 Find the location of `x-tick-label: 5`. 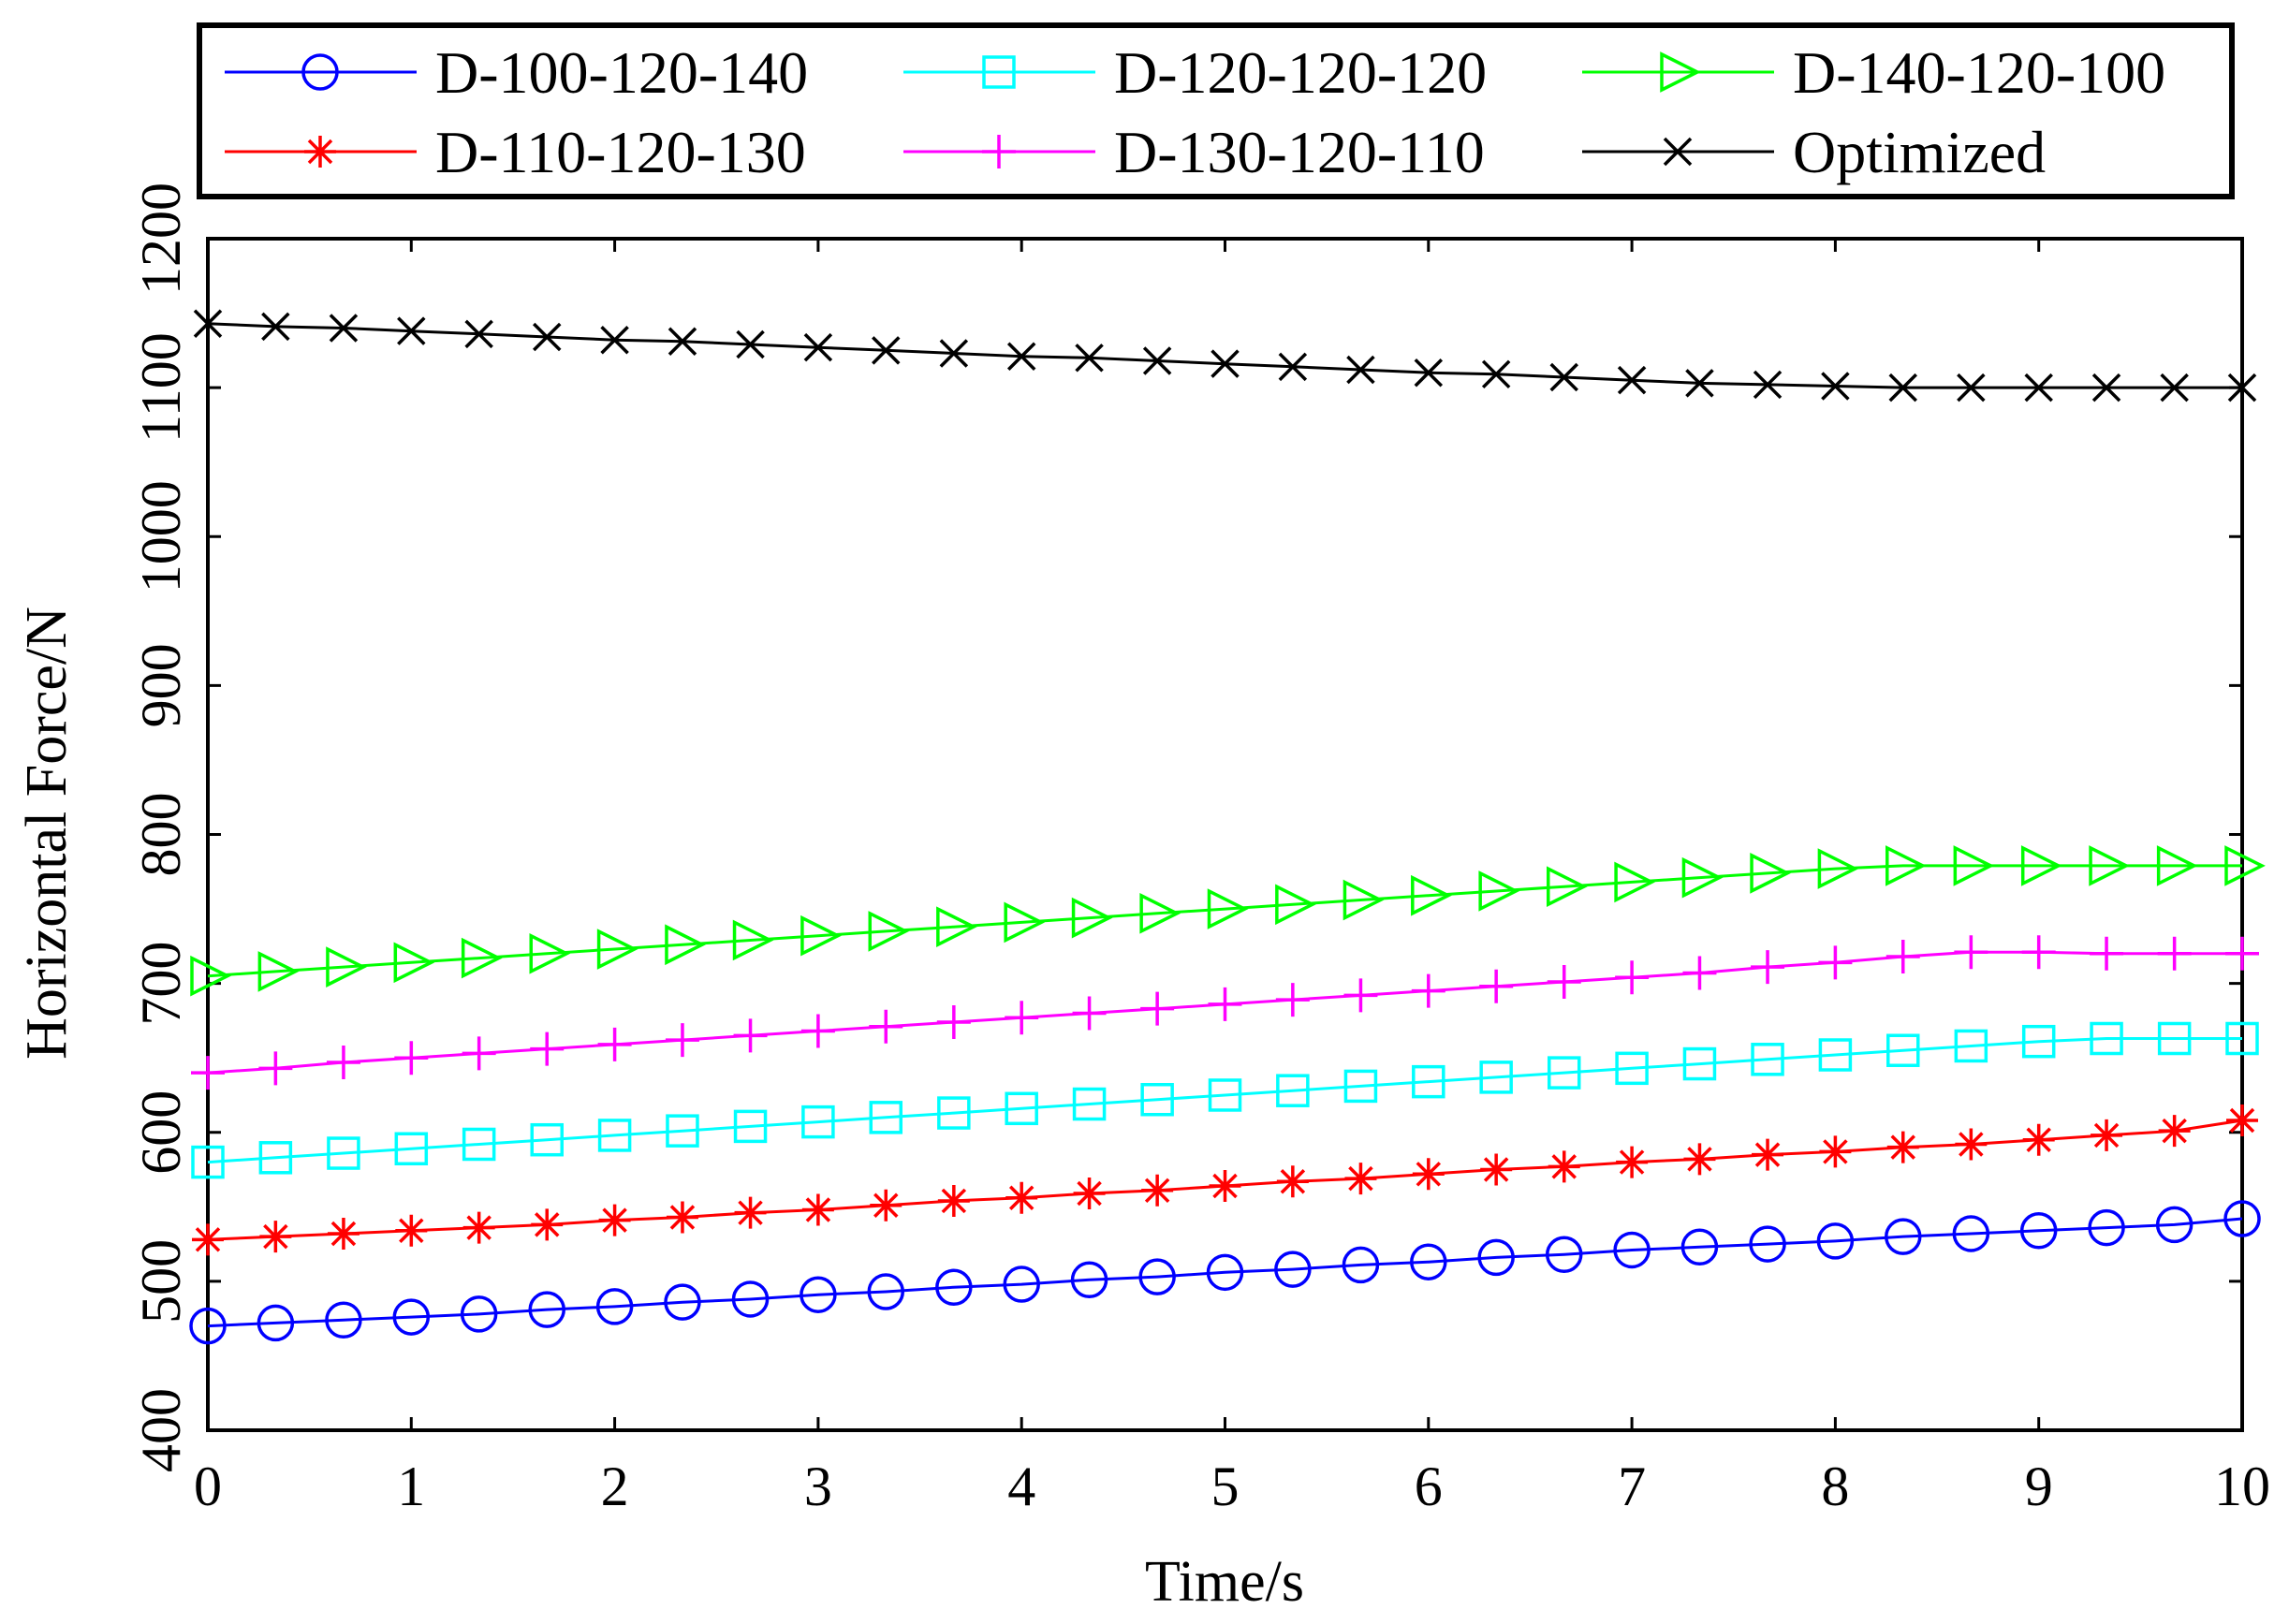

x-tick-label: 5 is located at coordinates (1225, 1486).